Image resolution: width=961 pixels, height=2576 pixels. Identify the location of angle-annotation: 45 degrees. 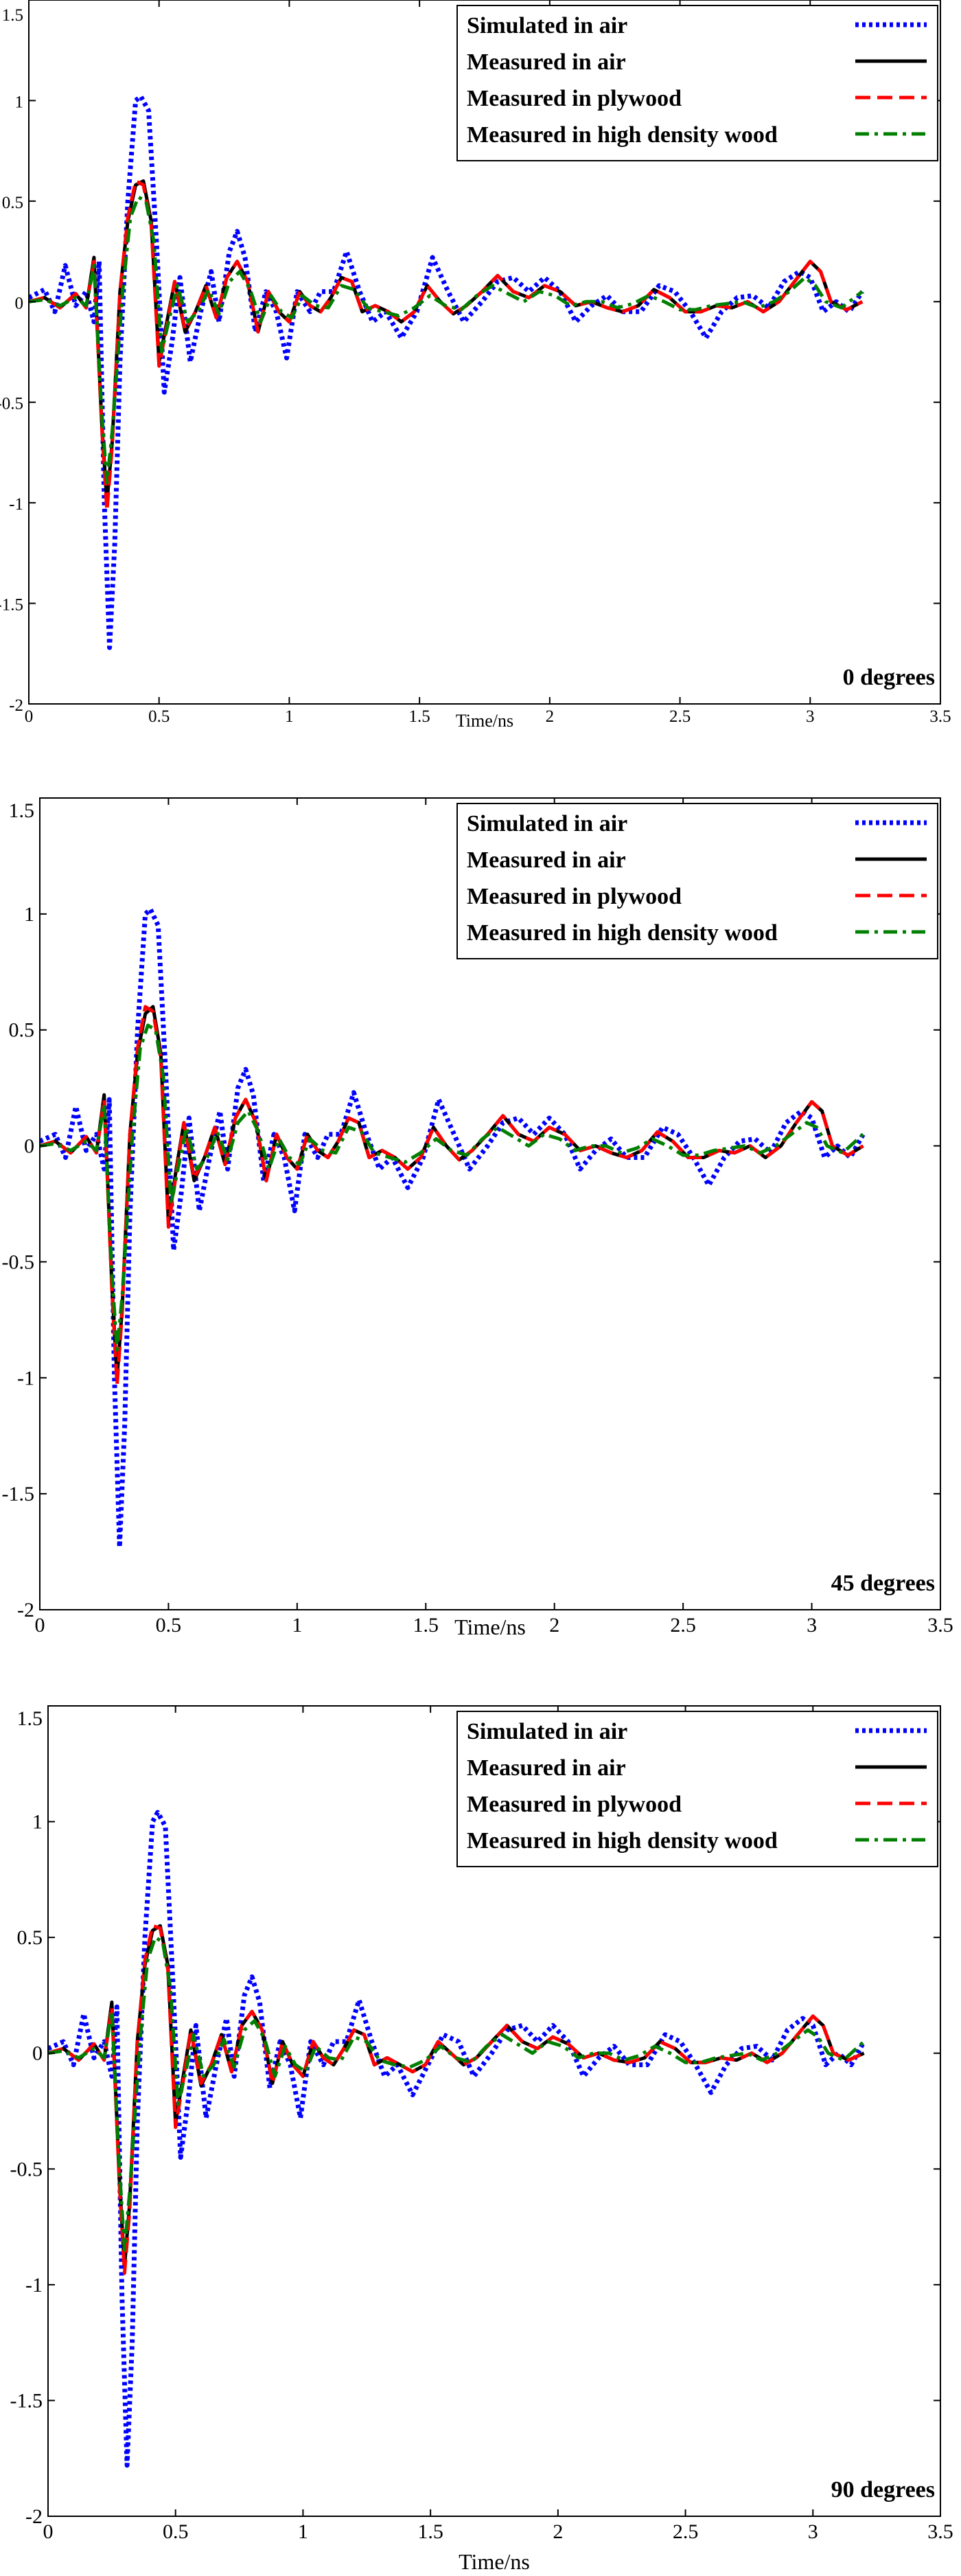
(883, 1583).